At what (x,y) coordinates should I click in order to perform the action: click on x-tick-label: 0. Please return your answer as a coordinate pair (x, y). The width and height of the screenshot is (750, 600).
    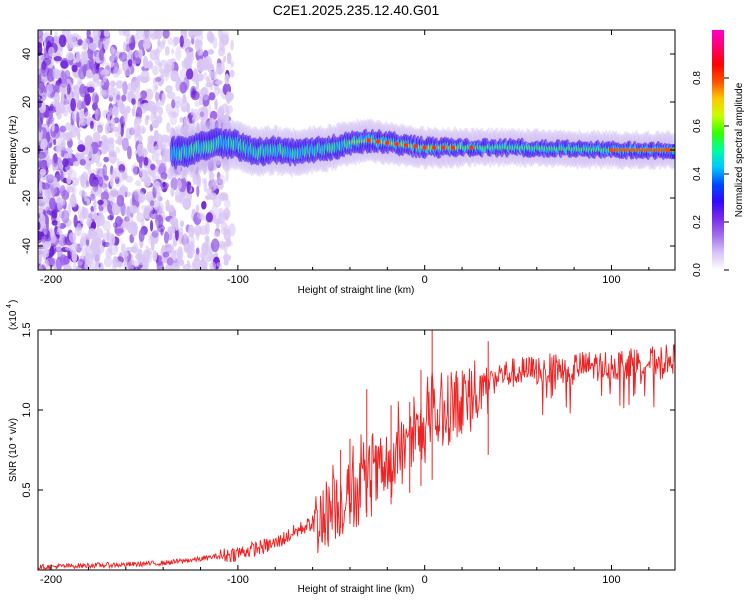
    Looking at the image, I should click on (425, 580).